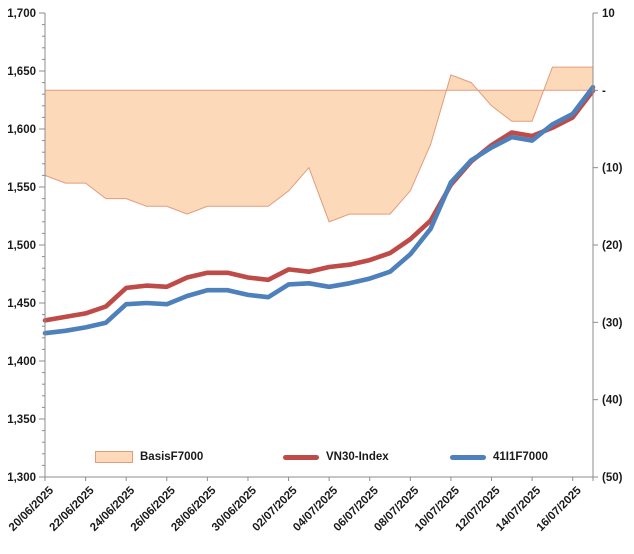 The width and height of the screenshot is (634, 554). What do you see at coordinates (468, 457) in the screenshot?
I see `futures-line-swatch` at bounding box center [468, 457].